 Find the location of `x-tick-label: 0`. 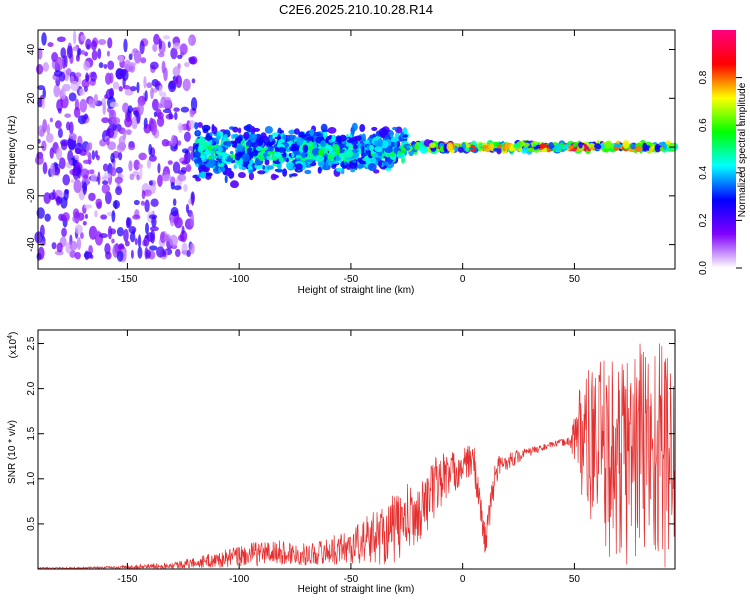

x-tick-label: 0 is located at coordinates (463, 579).